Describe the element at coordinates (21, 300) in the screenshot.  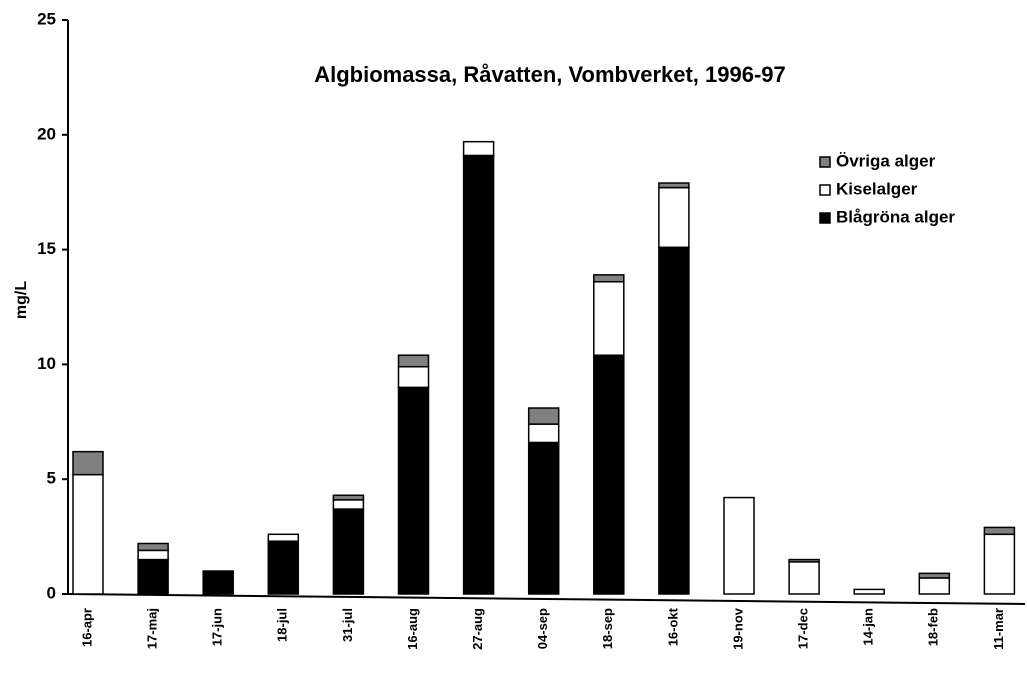
I see `y-axis-label: mg/L` at that location.